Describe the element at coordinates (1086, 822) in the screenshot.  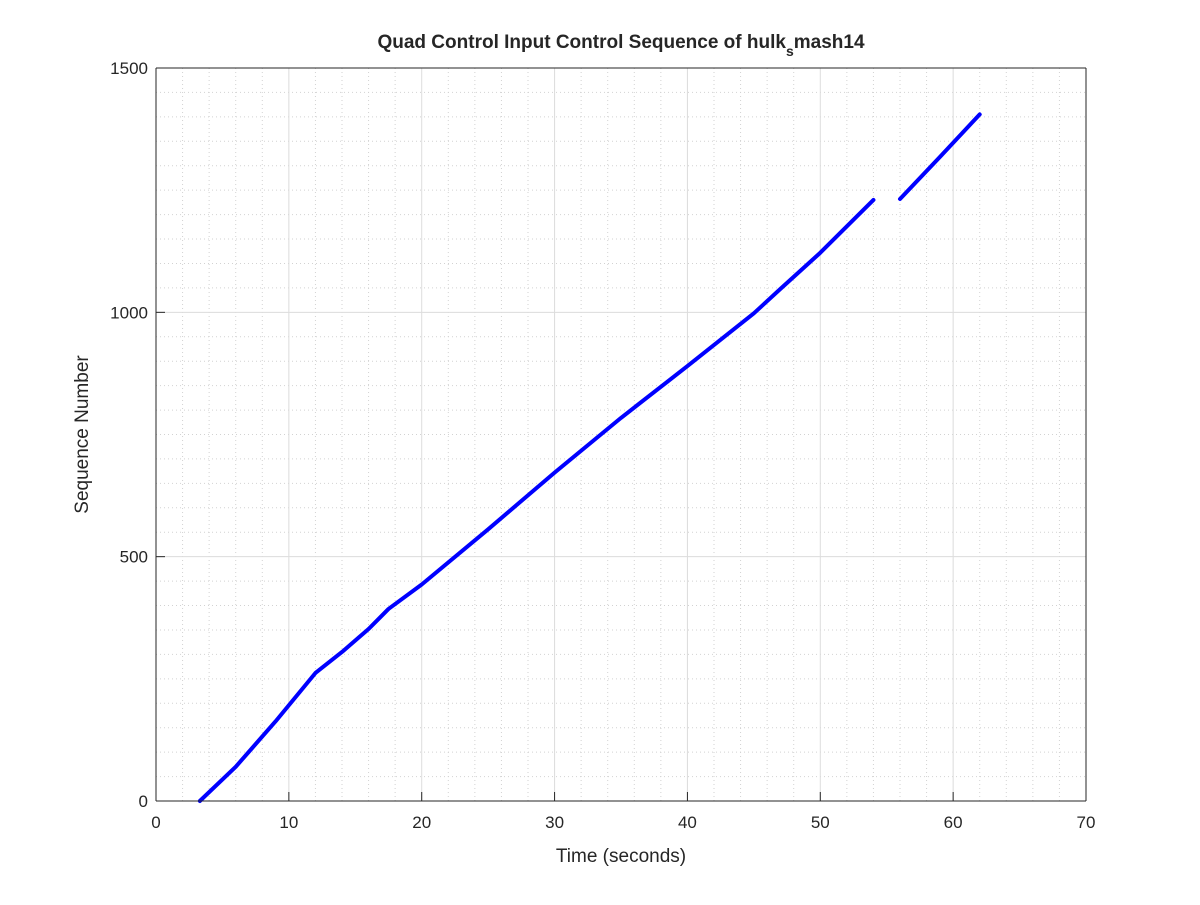
I see `x-tick-label: 70` at that location.